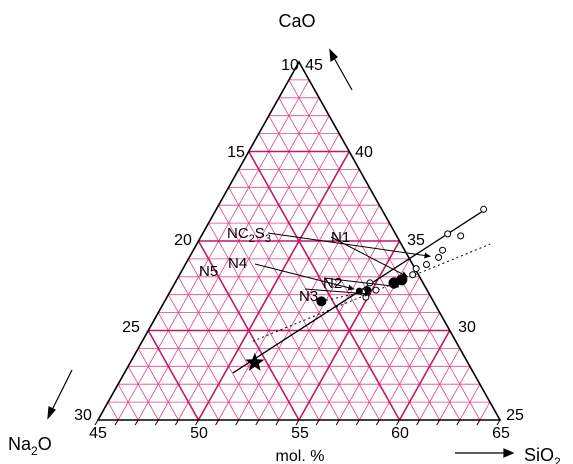  I want to click on component-na2o-label: Na2O, so click(30, 446).